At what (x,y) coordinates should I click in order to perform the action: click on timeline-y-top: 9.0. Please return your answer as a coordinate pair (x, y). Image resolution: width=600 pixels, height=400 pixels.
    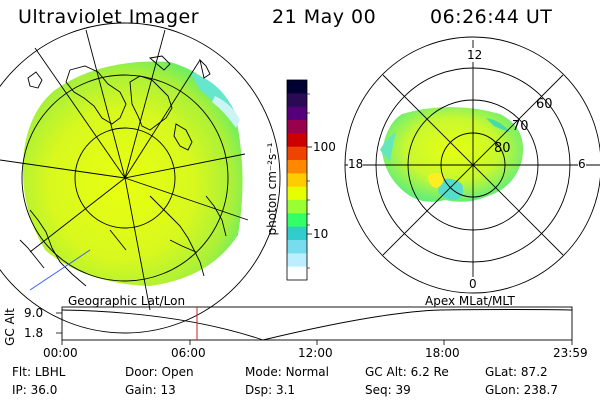
    Looking at the image, I should click on (34, 313).